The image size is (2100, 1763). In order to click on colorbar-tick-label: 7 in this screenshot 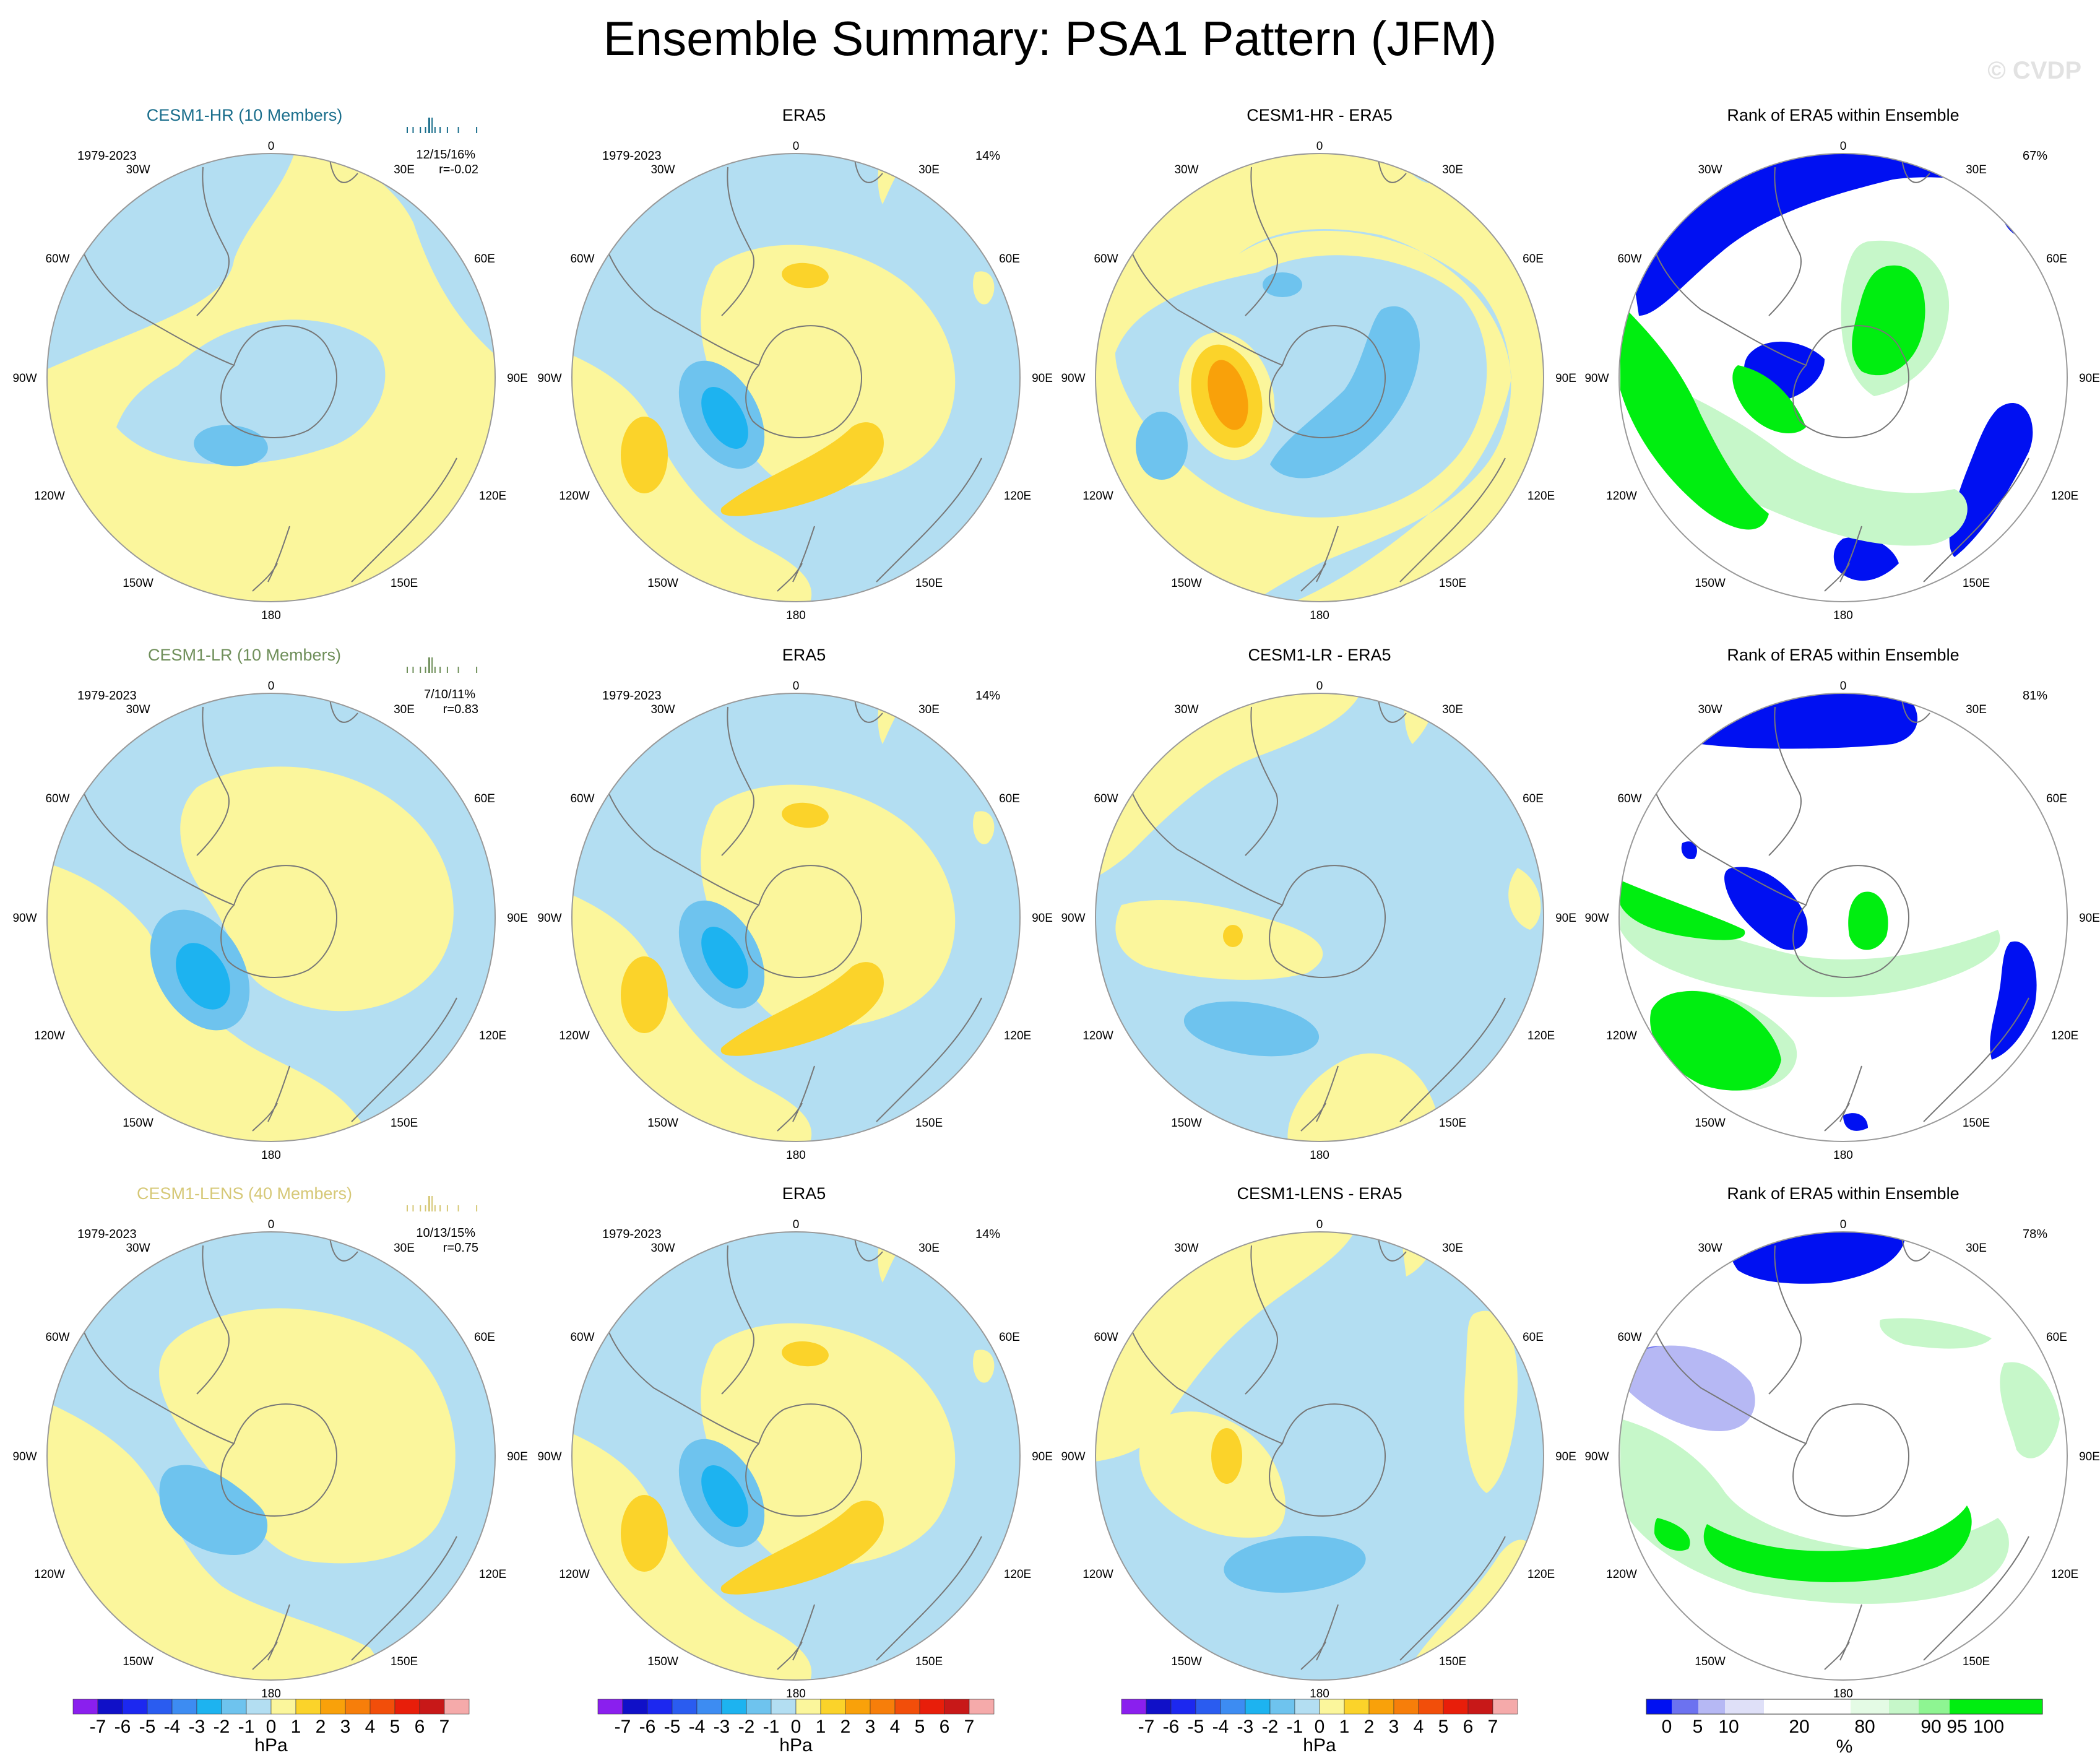, I will do `click(1493, 1727)`.